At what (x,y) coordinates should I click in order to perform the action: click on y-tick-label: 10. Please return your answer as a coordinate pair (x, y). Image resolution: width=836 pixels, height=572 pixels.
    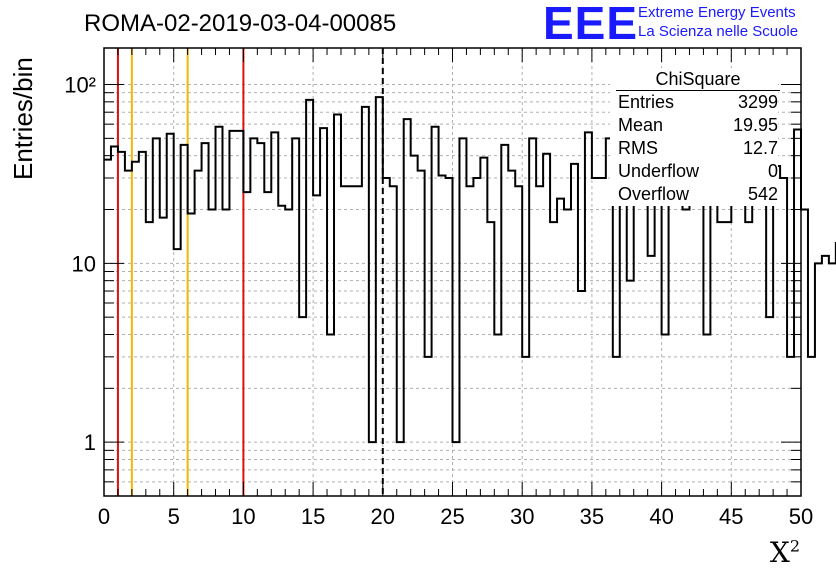
    Looking at the image, I should click on (84, 263).